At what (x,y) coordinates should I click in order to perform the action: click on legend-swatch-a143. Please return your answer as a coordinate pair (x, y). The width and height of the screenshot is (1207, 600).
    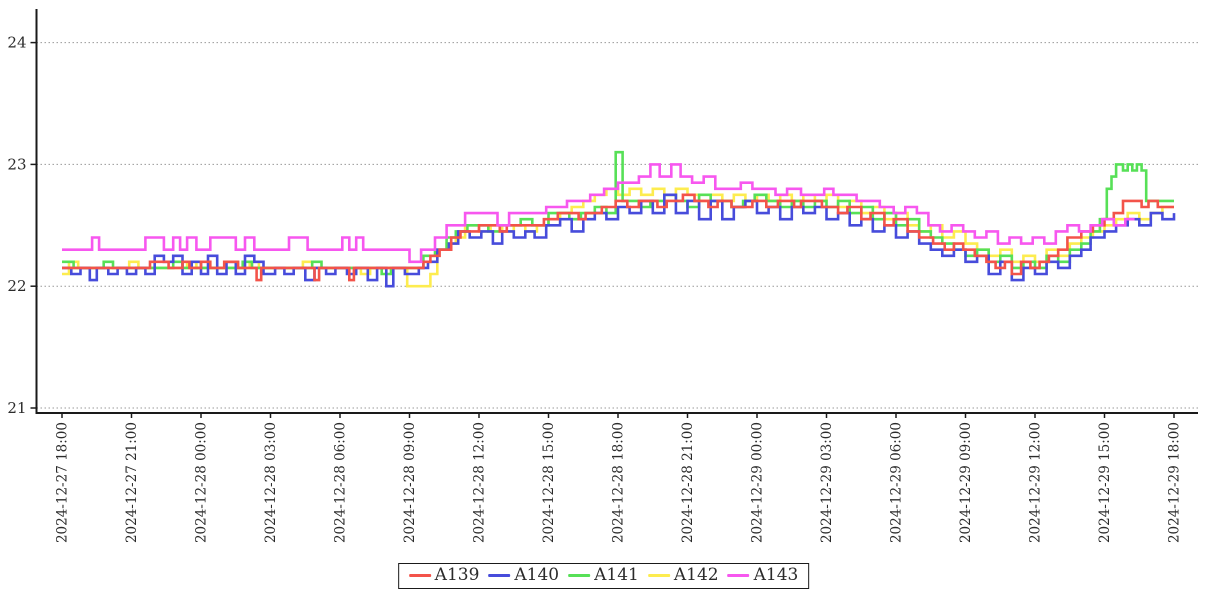
    Looking at the image, I should click on (738, 575).